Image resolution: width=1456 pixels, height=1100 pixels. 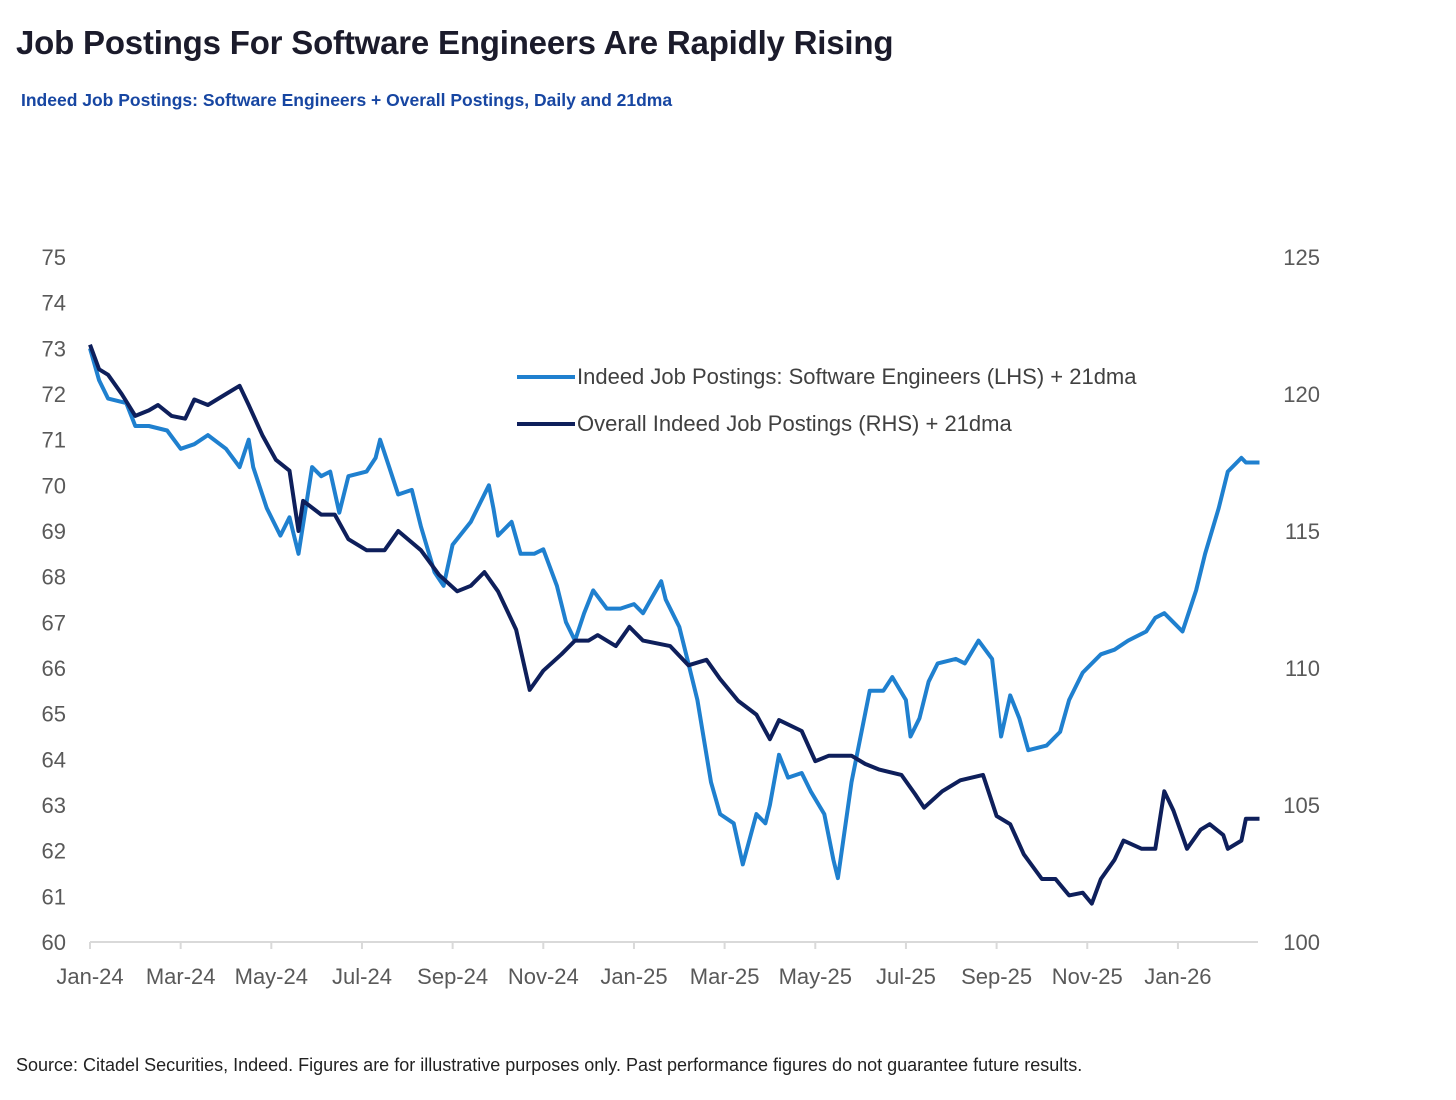 What do you see at coordinates (1301, 257) in the screenshot?
I see `y-right-tick-label: 125` at bounding box center [1301, 257].